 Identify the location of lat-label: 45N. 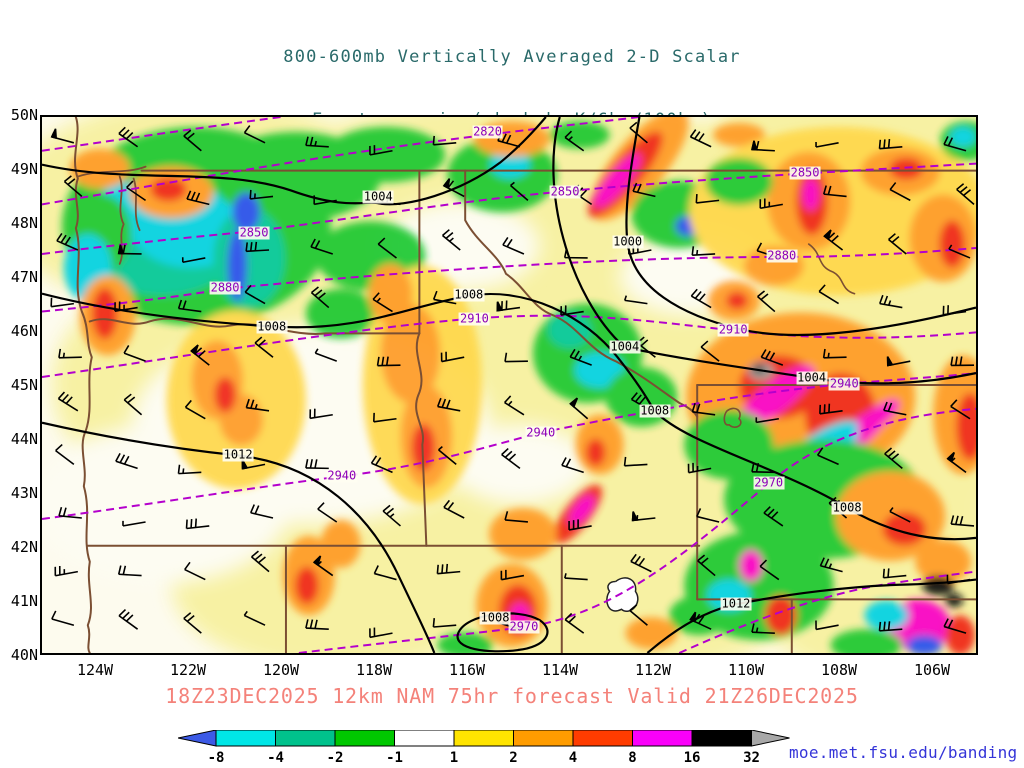
(24, 385).